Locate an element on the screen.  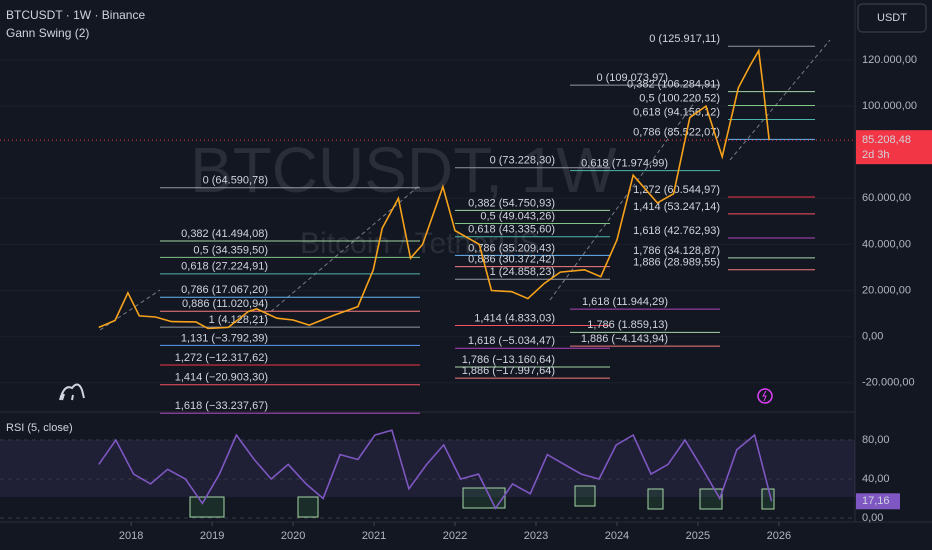
currency-button-label: USDT is located at coordinates (892, 18).